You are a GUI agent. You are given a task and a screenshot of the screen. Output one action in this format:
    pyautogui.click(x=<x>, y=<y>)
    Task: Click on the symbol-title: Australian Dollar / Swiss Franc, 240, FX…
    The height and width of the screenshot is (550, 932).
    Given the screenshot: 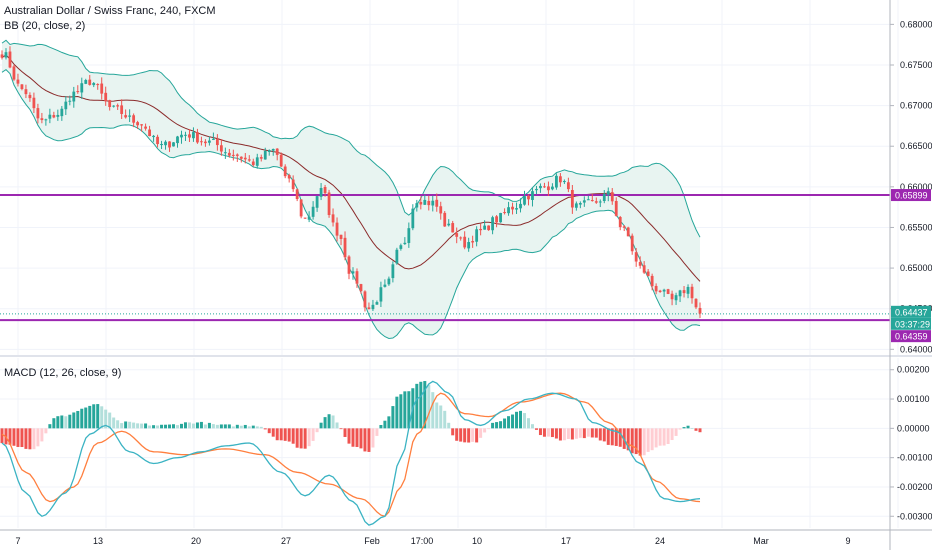 What is the action you would take?
    pyautogui.click(x=110, y=11)
    